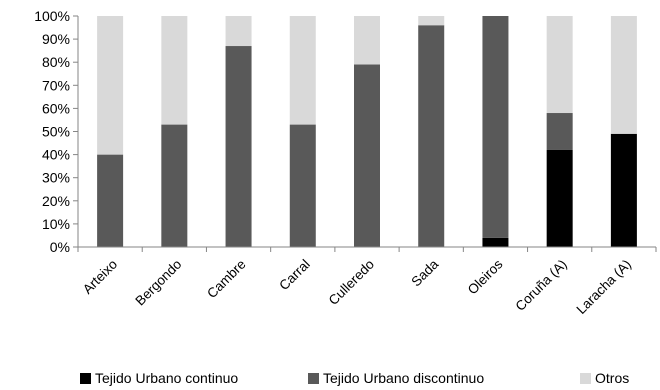 This screenshot has height=390, width=660. Describe the element at coordinates (56, 62) in the screenshot. I see `y-tick-label: 80%` at that location.